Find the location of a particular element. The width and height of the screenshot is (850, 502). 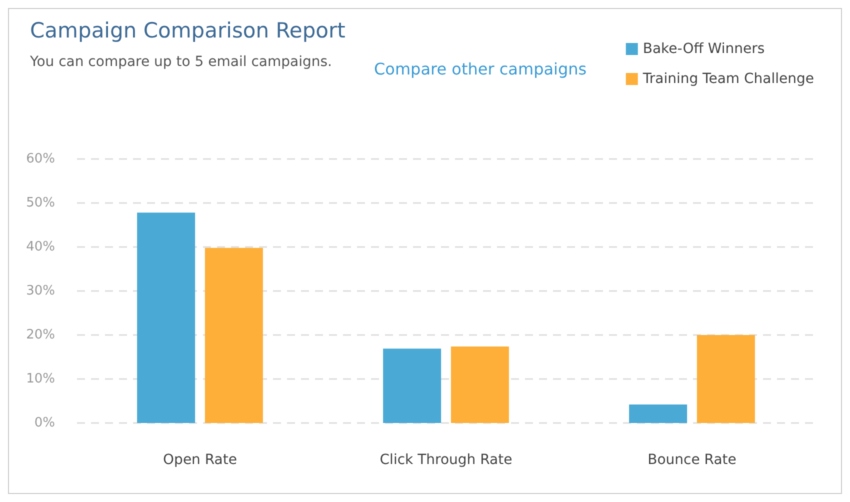

legend-label: Training Team Challenge is located at coordinates (728, 79).